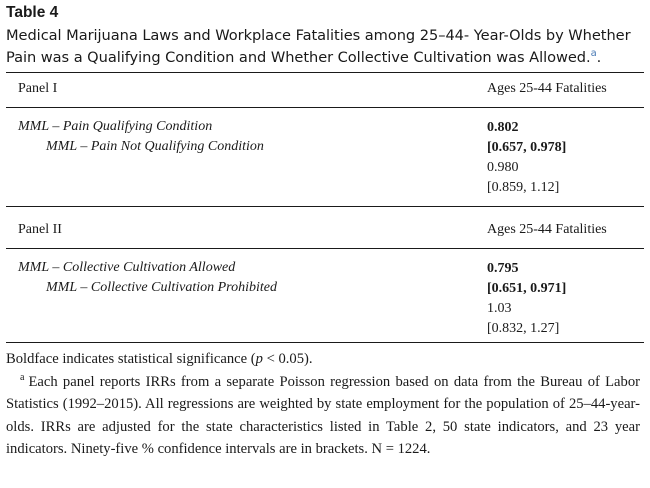  Describe the element at coordinates (503, 268) in the screenshot. I see `estimate-value: 0.795` at that location.